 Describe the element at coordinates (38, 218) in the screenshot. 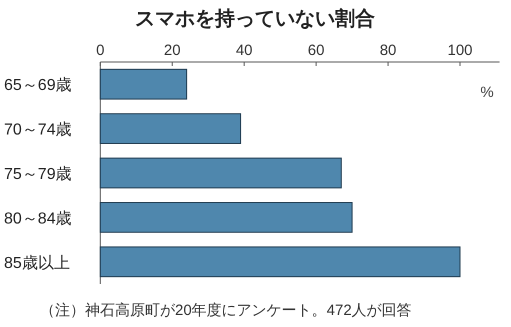

I see `y-tick-label: 80～84歳` at that location.